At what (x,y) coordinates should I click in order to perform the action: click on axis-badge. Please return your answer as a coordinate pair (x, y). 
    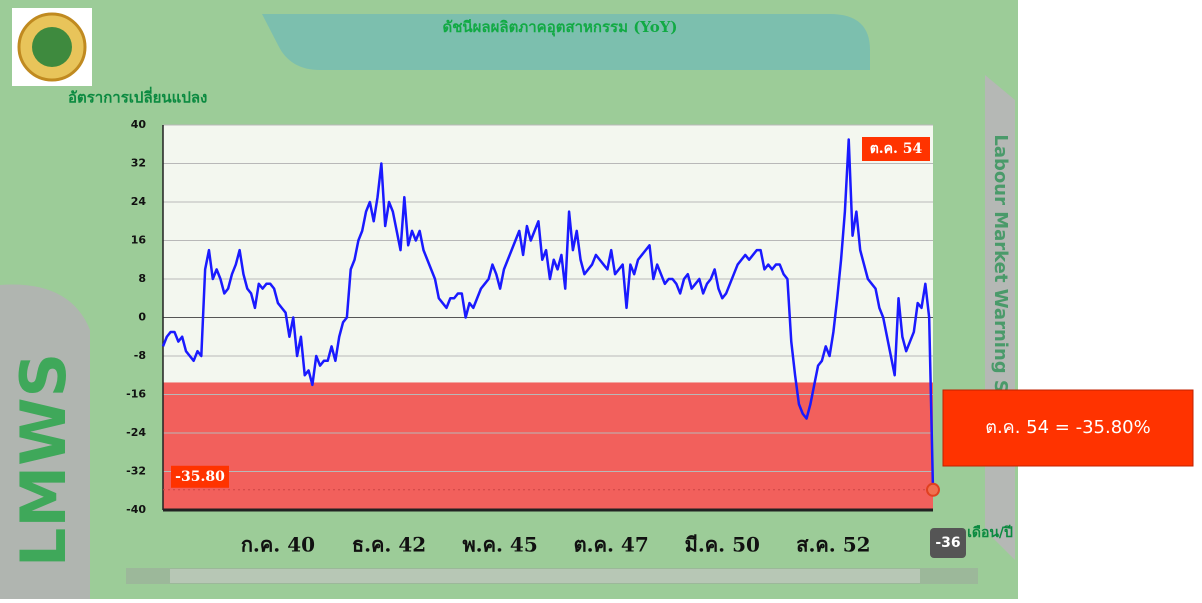
    Looking at the image, I should click on (948, 543).